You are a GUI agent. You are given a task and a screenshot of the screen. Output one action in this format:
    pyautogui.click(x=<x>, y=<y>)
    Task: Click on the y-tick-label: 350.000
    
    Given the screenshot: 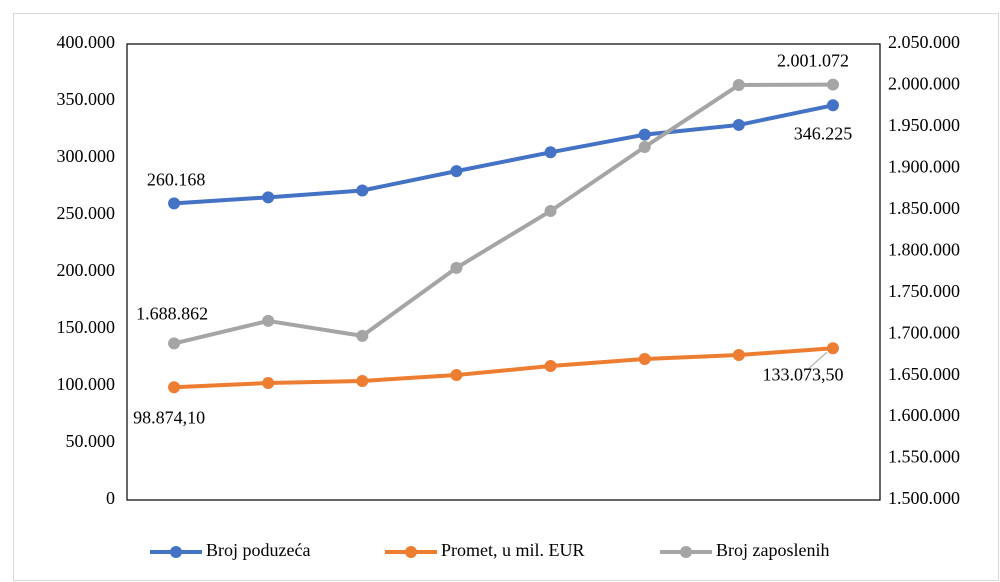 What is the action you would take?
    pyautogui.click(x=86, y=99)
    